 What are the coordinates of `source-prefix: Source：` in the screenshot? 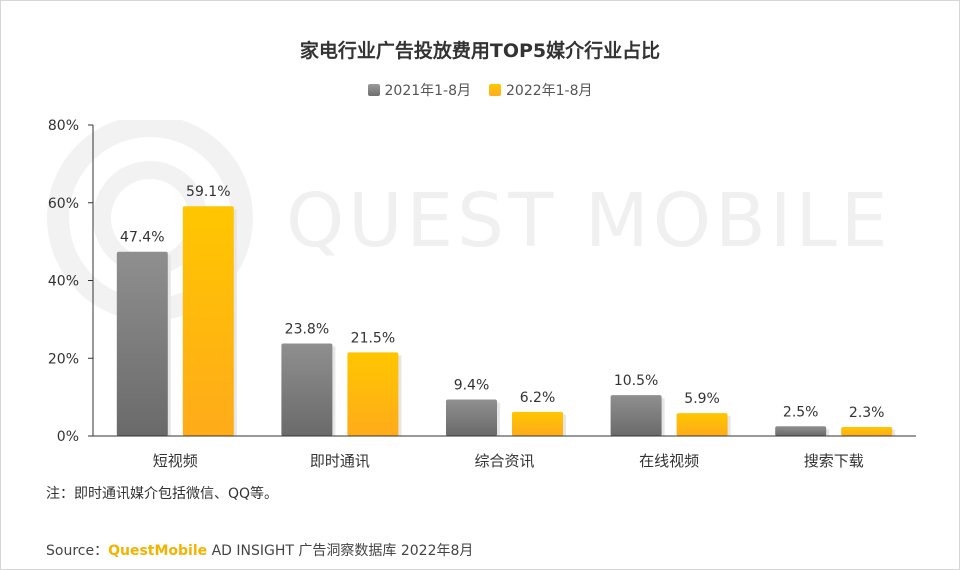 It's located at (77, 551).